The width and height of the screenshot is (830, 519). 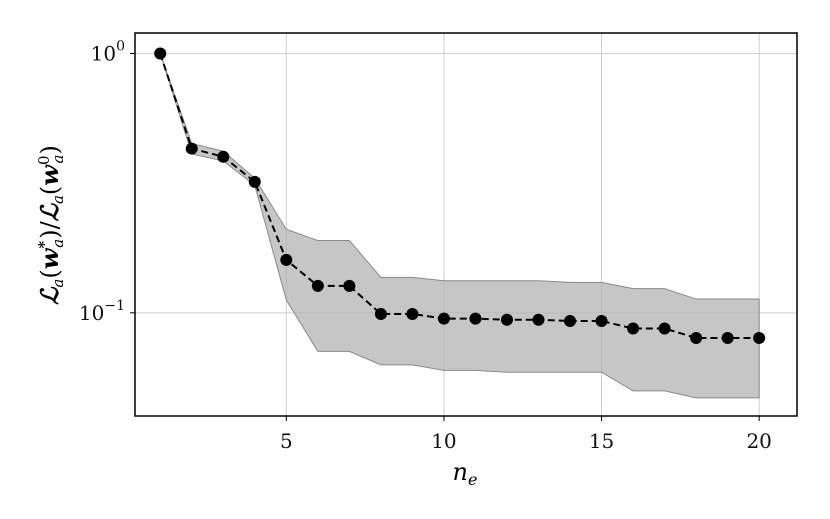 I want to click on y-axis-label: ℒa(w*a)/ℒa(w0a), so click(x=51, y=225).